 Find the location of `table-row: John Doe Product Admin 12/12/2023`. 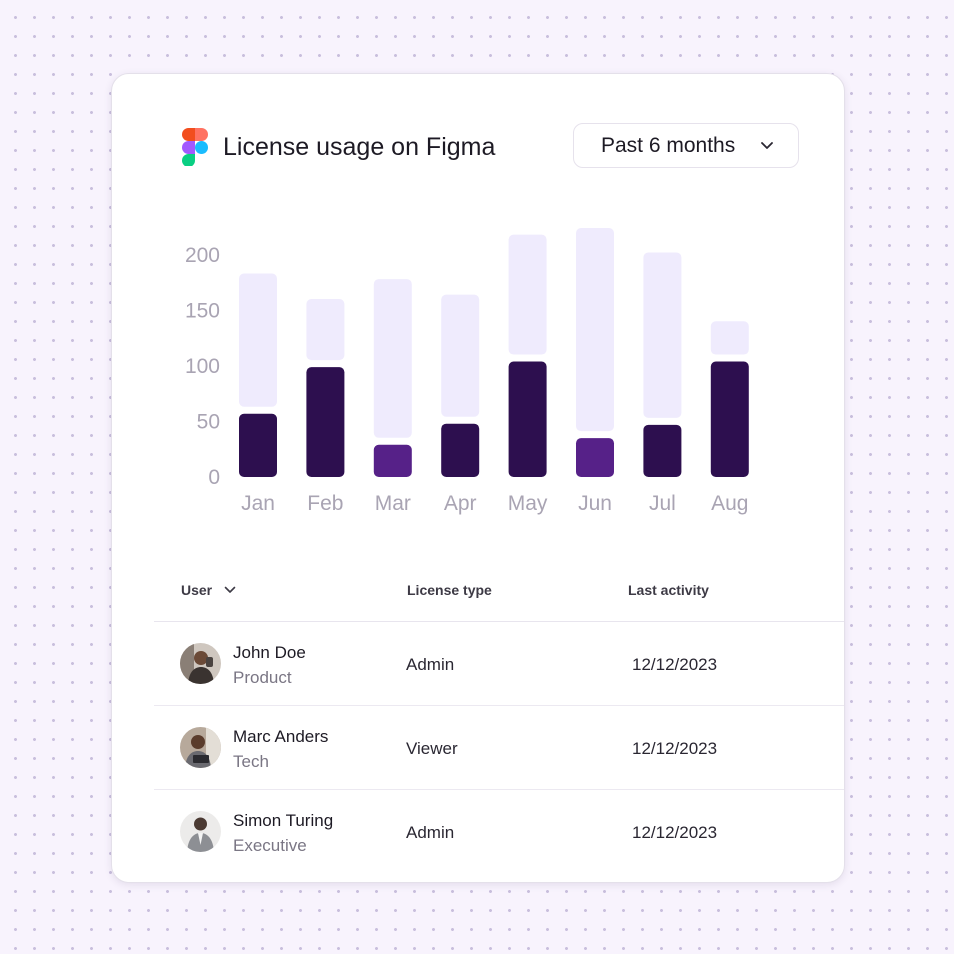

table-row: John Doe Product Admin 12/12/2023 is located at coordinates (499, 664).